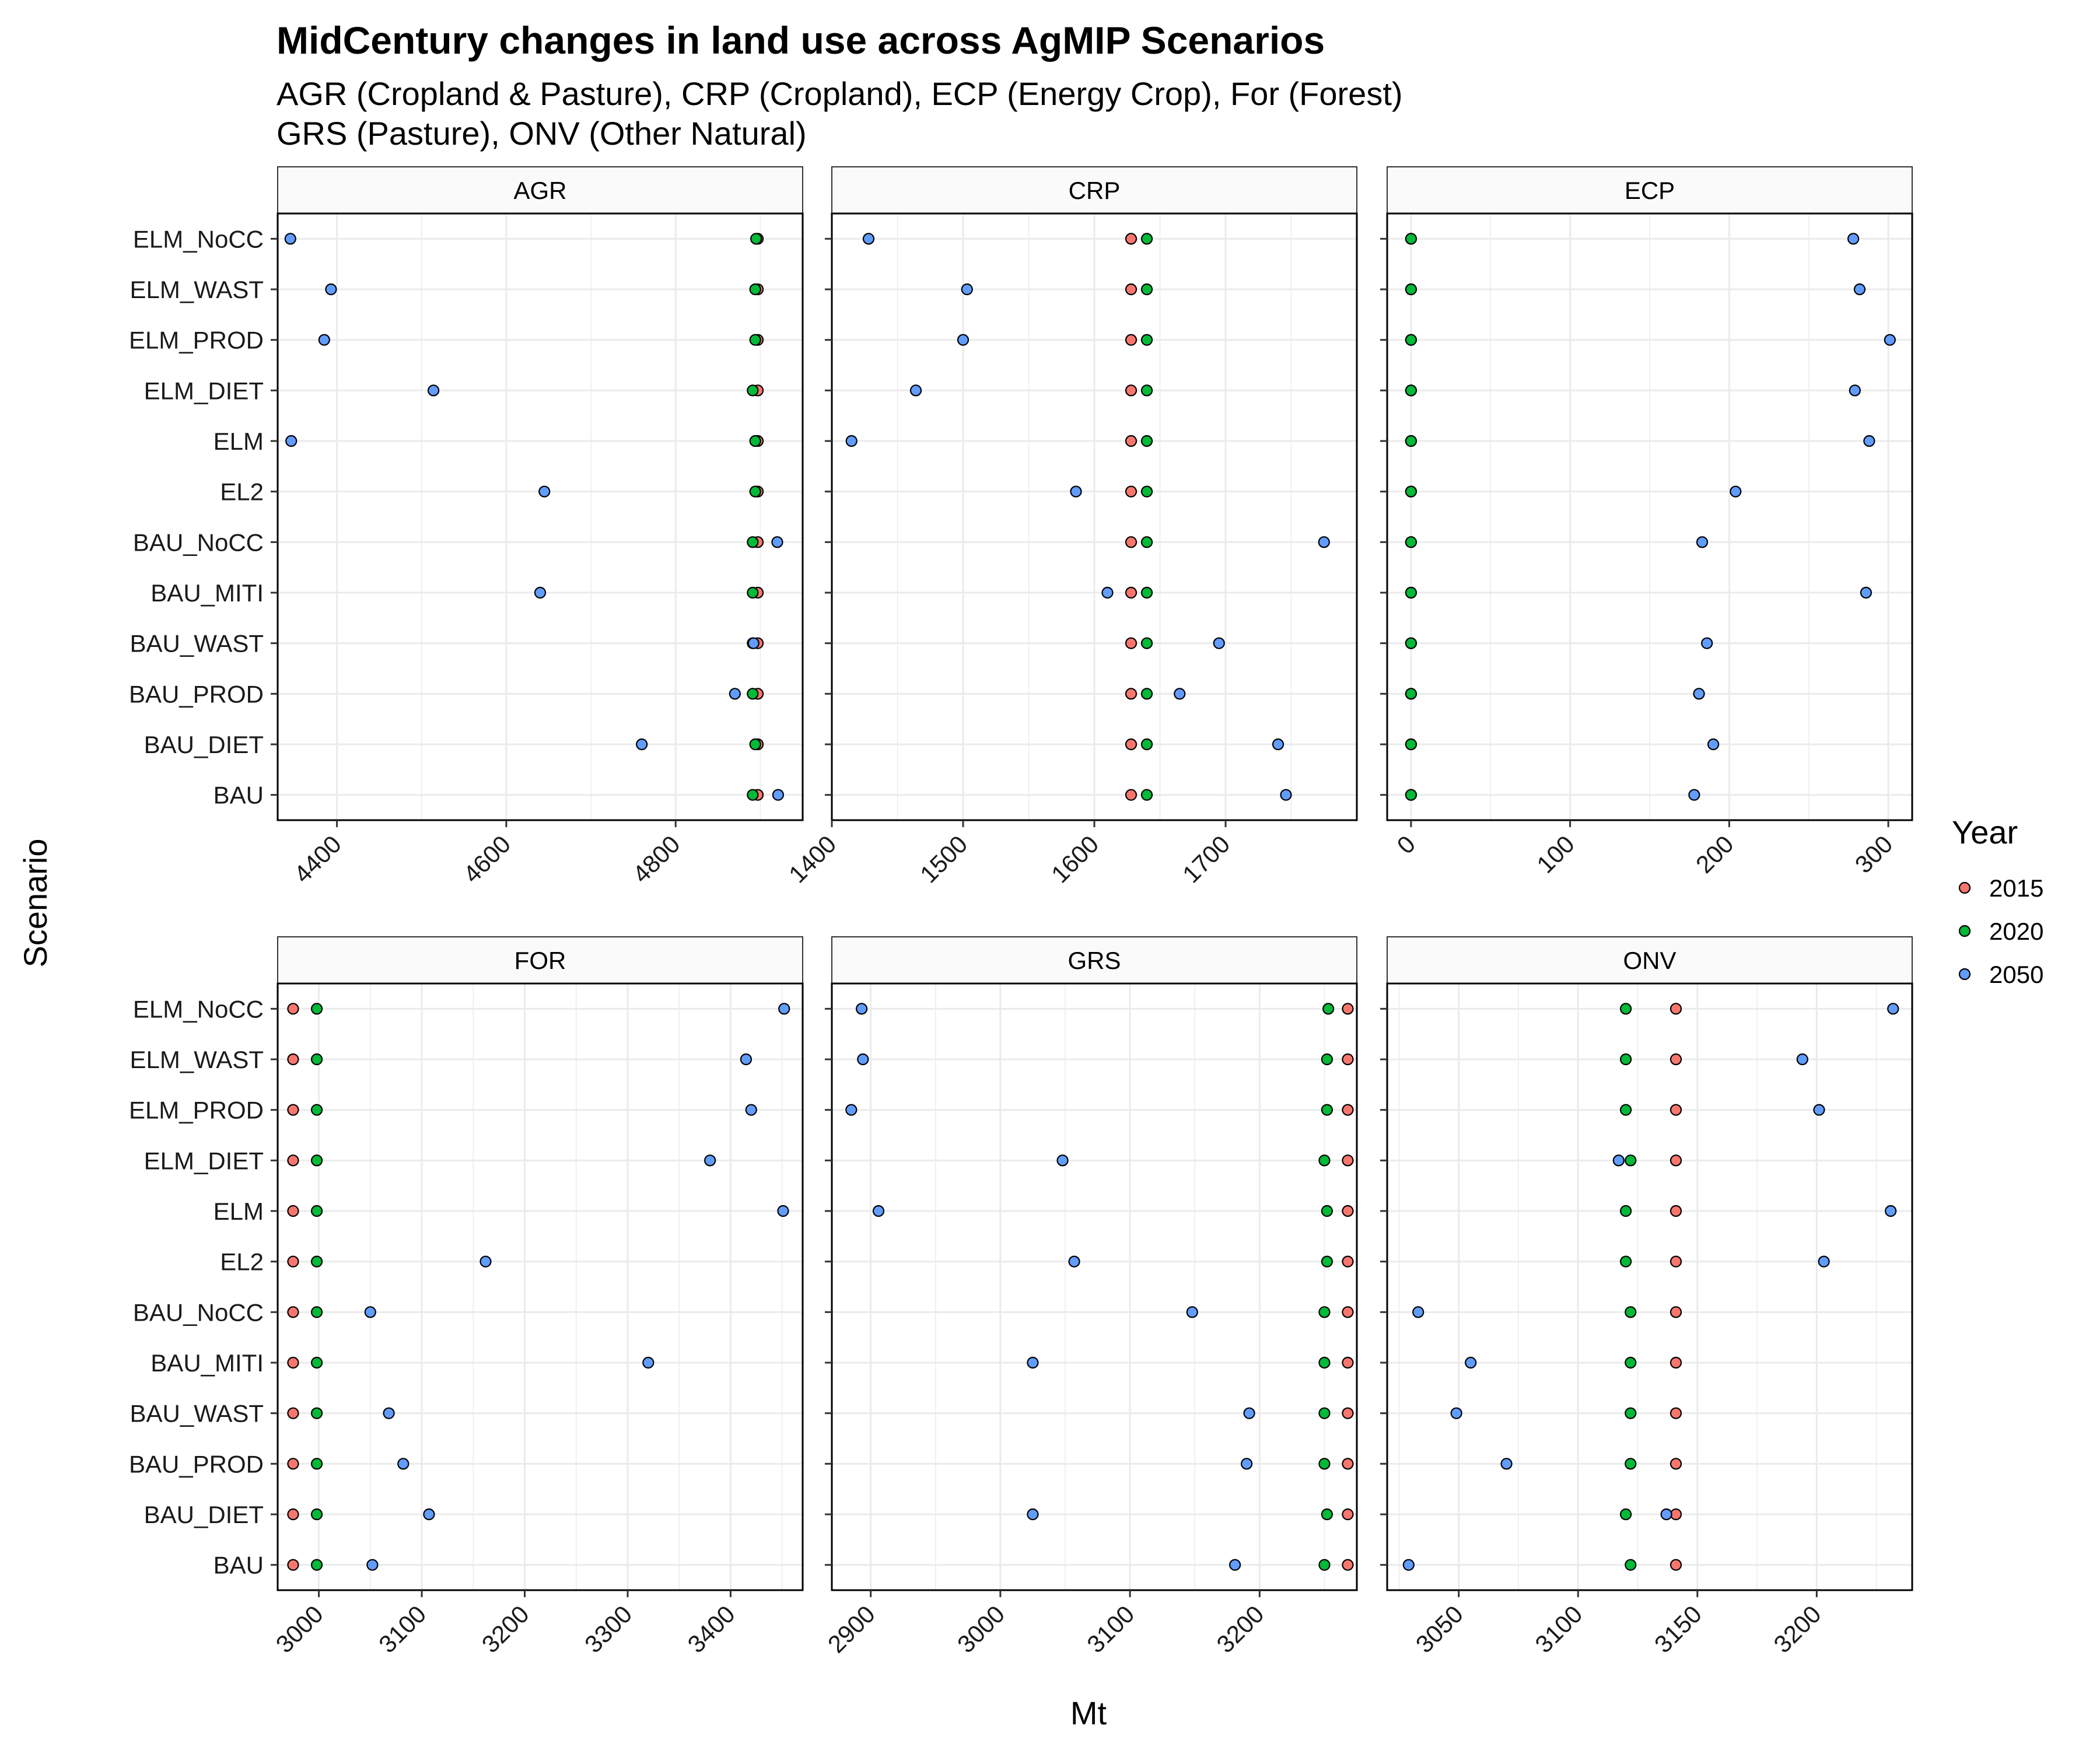 The width and height of the screenshot is (2100, 1750). Describe the element at coordinates (197, 643) in the screenshot. I see `y-tick-label: BAU_WAST` at that location.